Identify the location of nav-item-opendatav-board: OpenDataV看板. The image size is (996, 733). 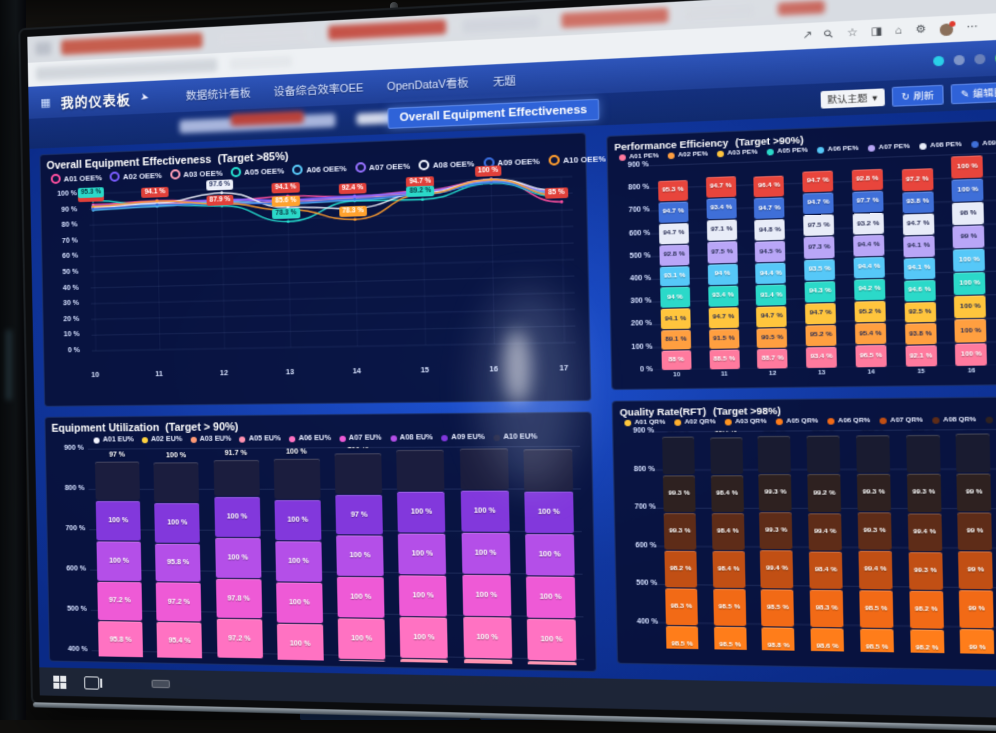
(428, 84).